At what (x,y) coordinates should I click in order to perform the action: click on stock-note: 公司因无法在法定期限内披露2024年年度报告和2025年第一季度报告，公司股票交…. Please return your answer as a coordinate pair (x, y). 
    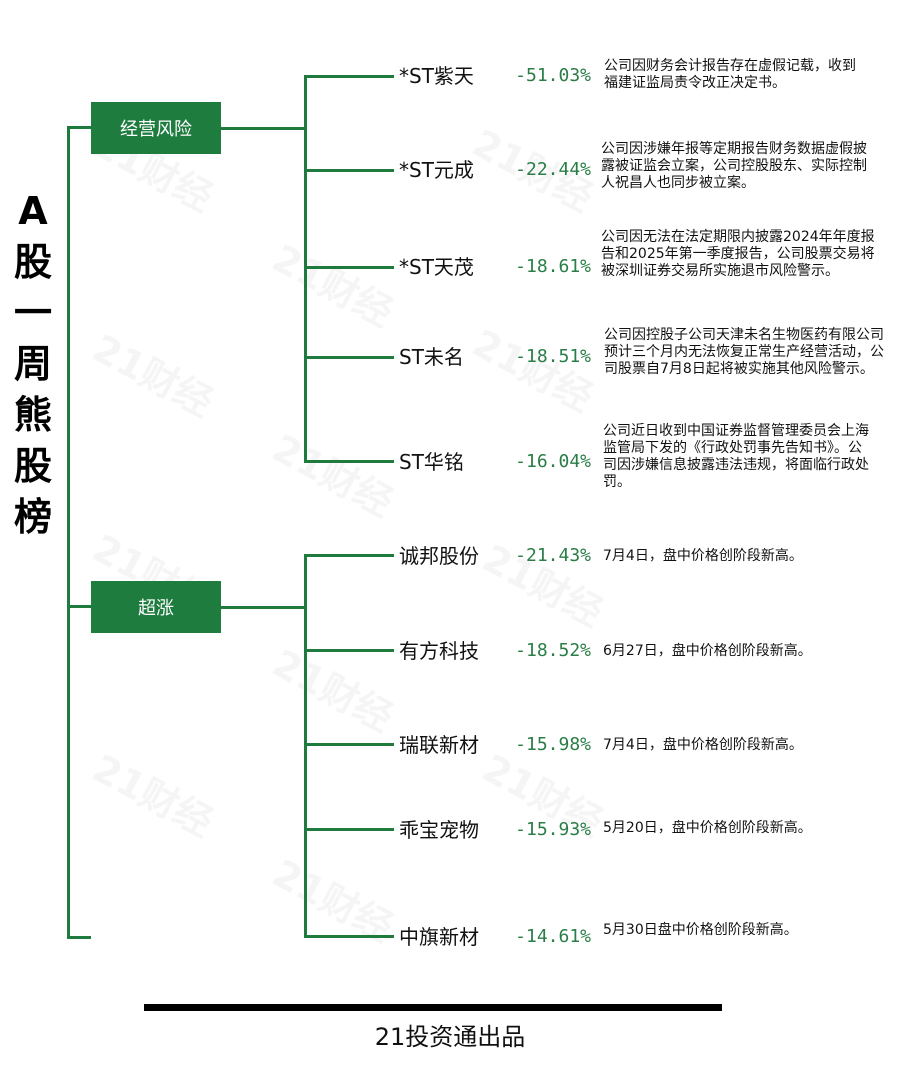
    Looking at the image, I should click on (738, 254).